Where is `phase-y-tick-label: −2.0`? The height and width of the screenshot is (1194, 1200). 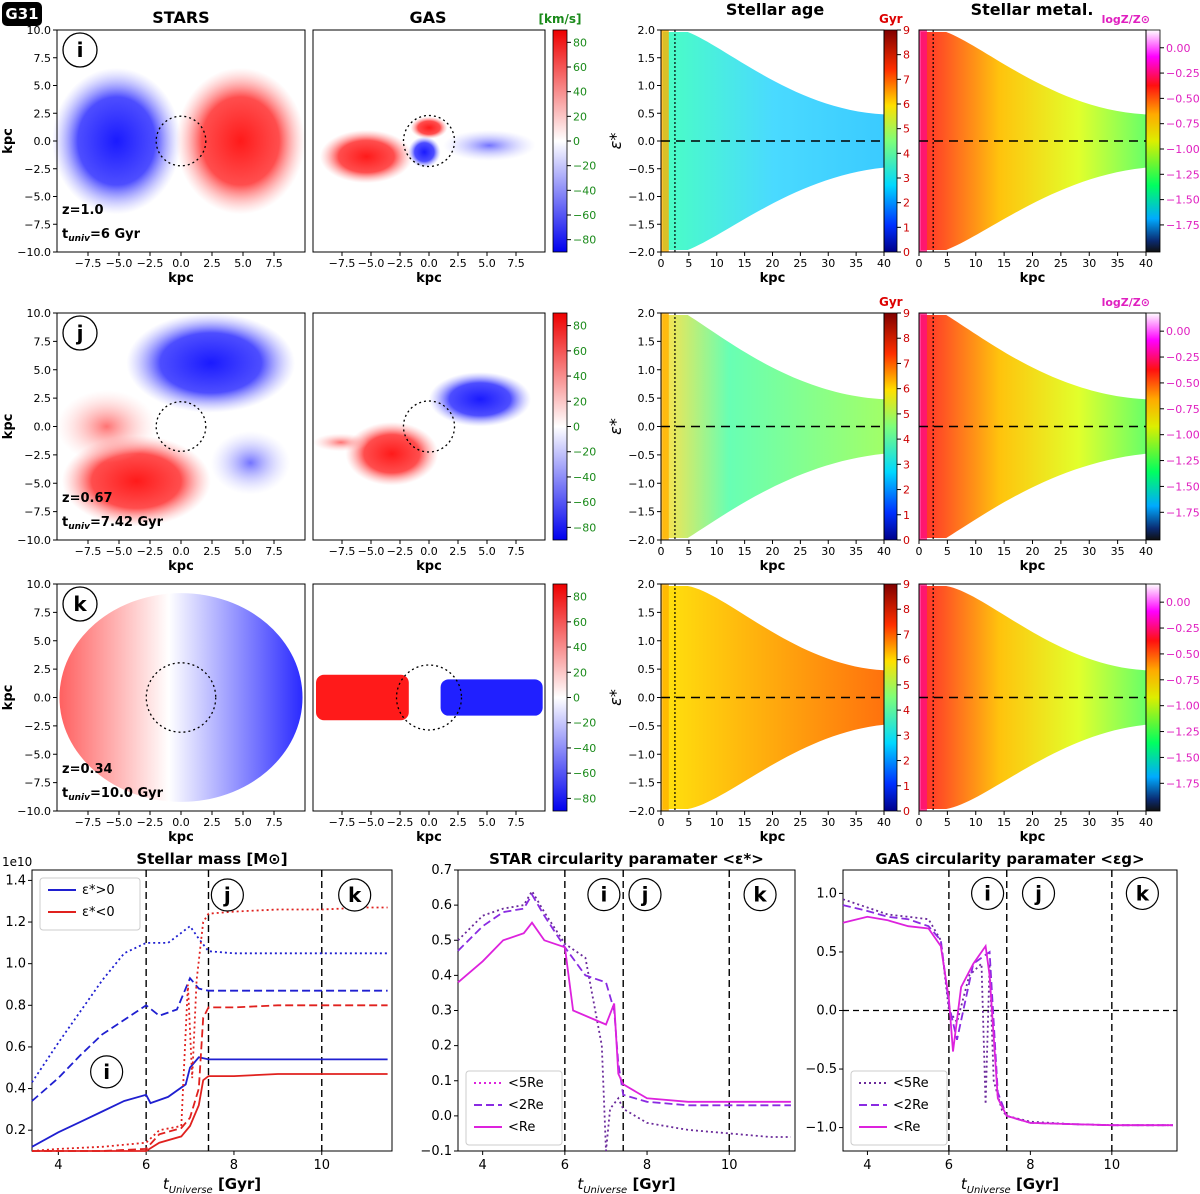
phase-y-tick-label: −2.0 is located at coordinates (641, 811).